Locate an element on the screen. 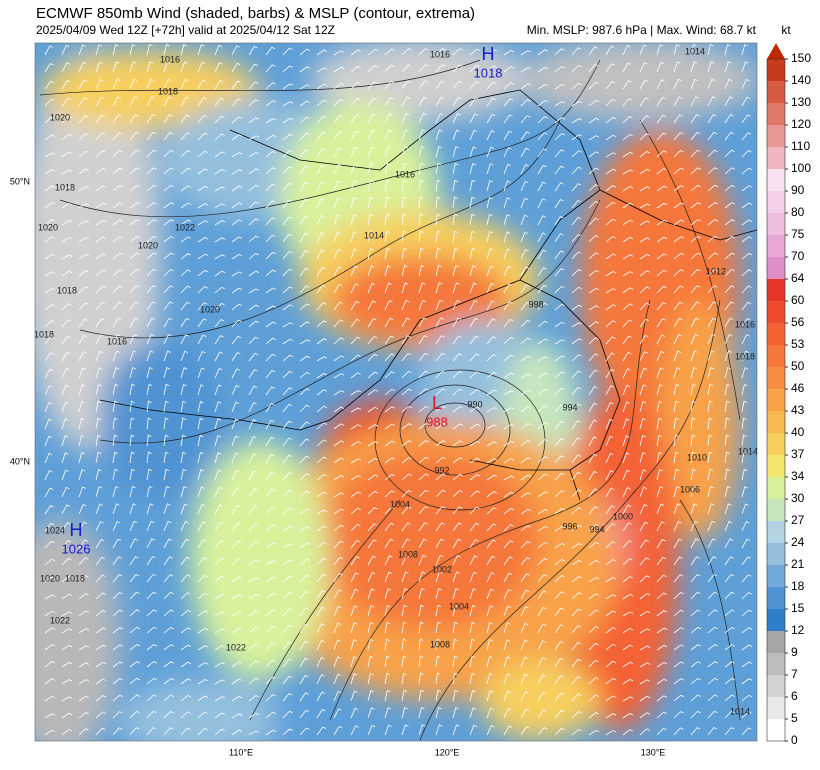  colorbar-label: 140 is located at coordinates (801, 80).